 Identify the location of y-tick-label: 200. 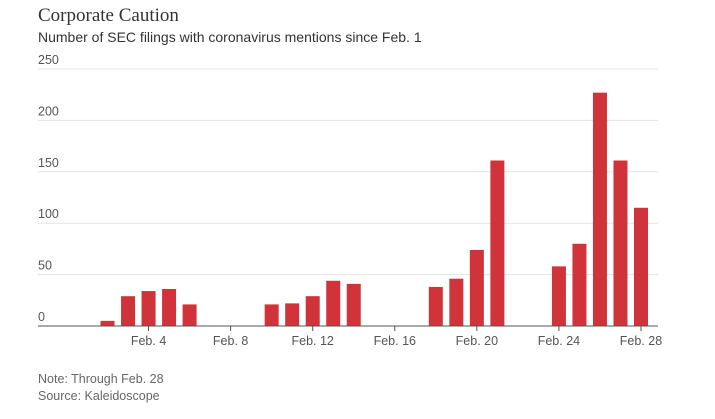
(48, 111).